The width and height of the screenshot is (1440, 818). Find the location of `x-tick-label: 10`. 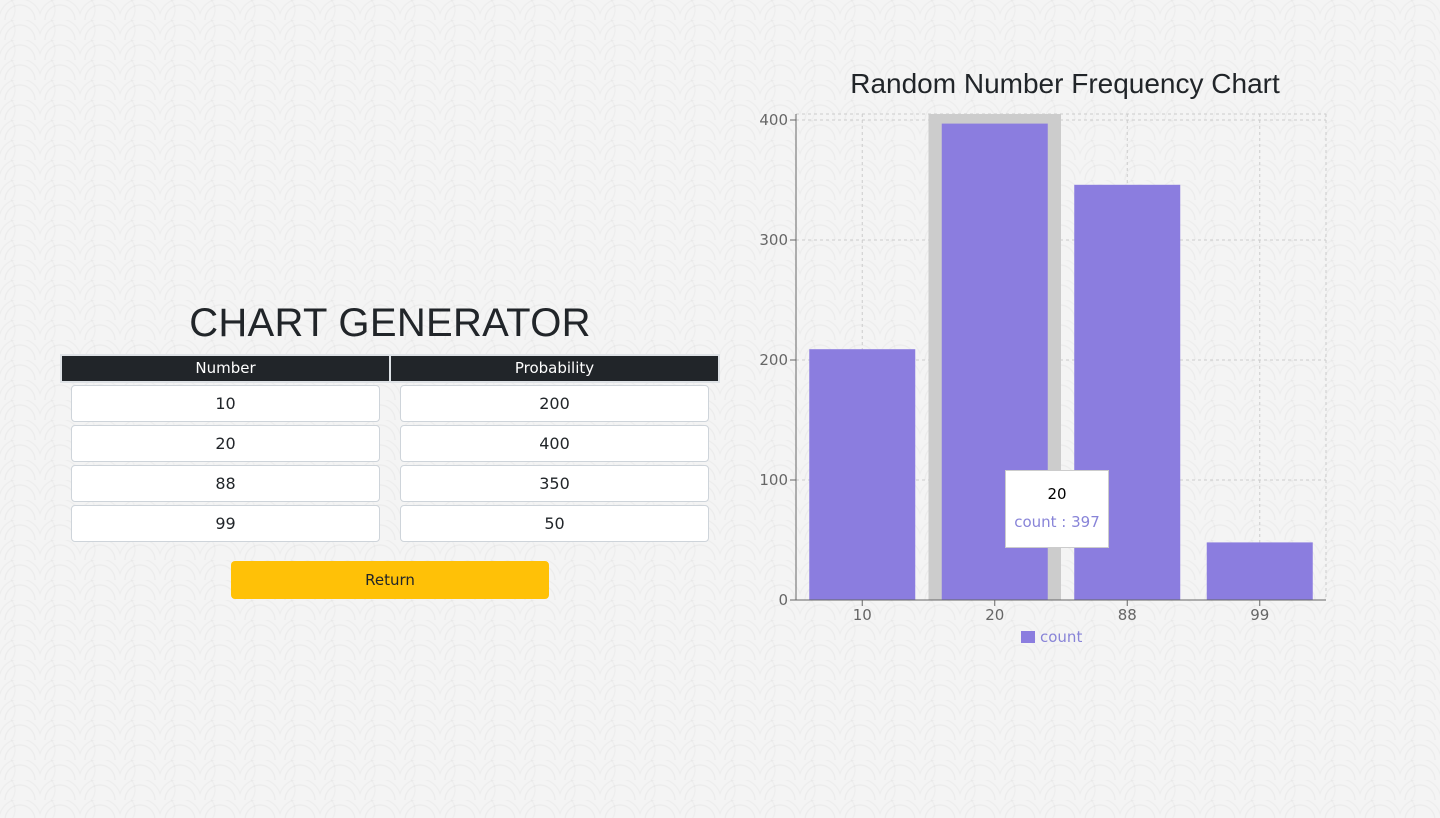

x-tick-label: 10 is located at coordinates (862, 615).